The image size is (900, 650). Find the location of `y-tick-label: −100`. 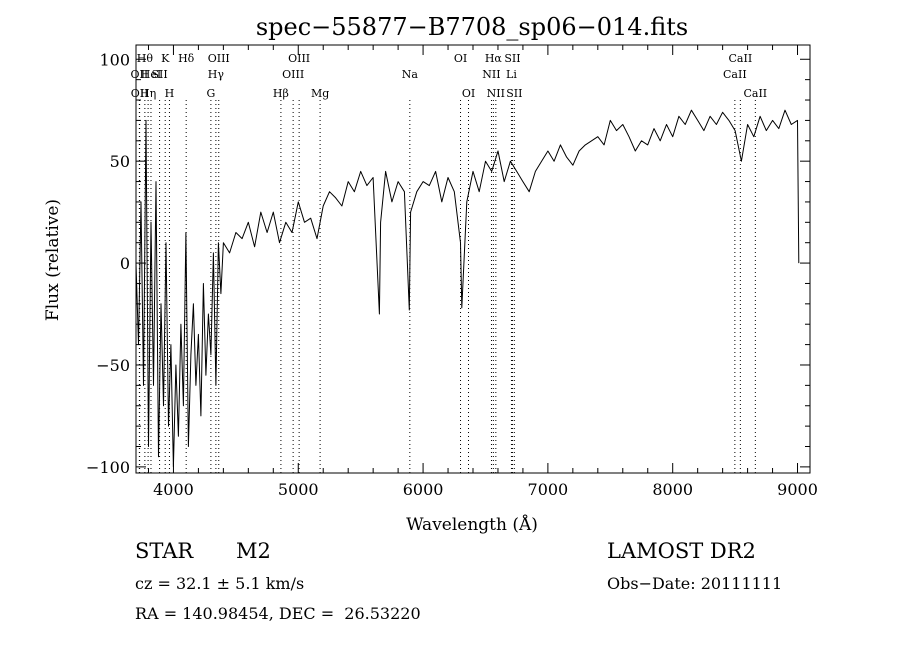

y-tick-label: −100 is located at coordinates (108, 467).